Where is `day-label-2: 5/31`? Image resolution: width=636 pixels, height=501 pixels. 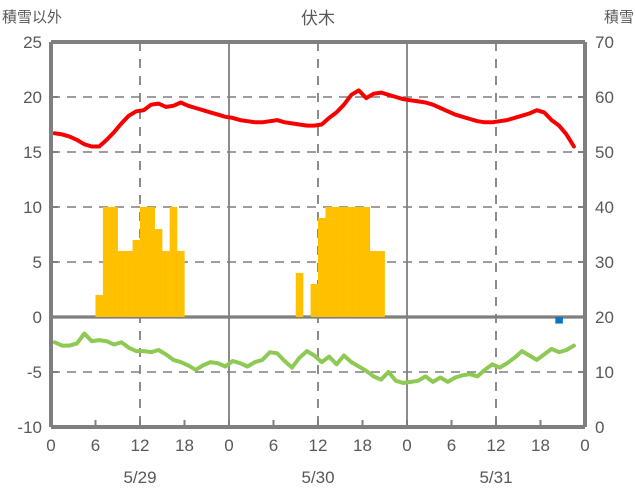 day-label-2: 5/31 is located at coordinates (495, 477).